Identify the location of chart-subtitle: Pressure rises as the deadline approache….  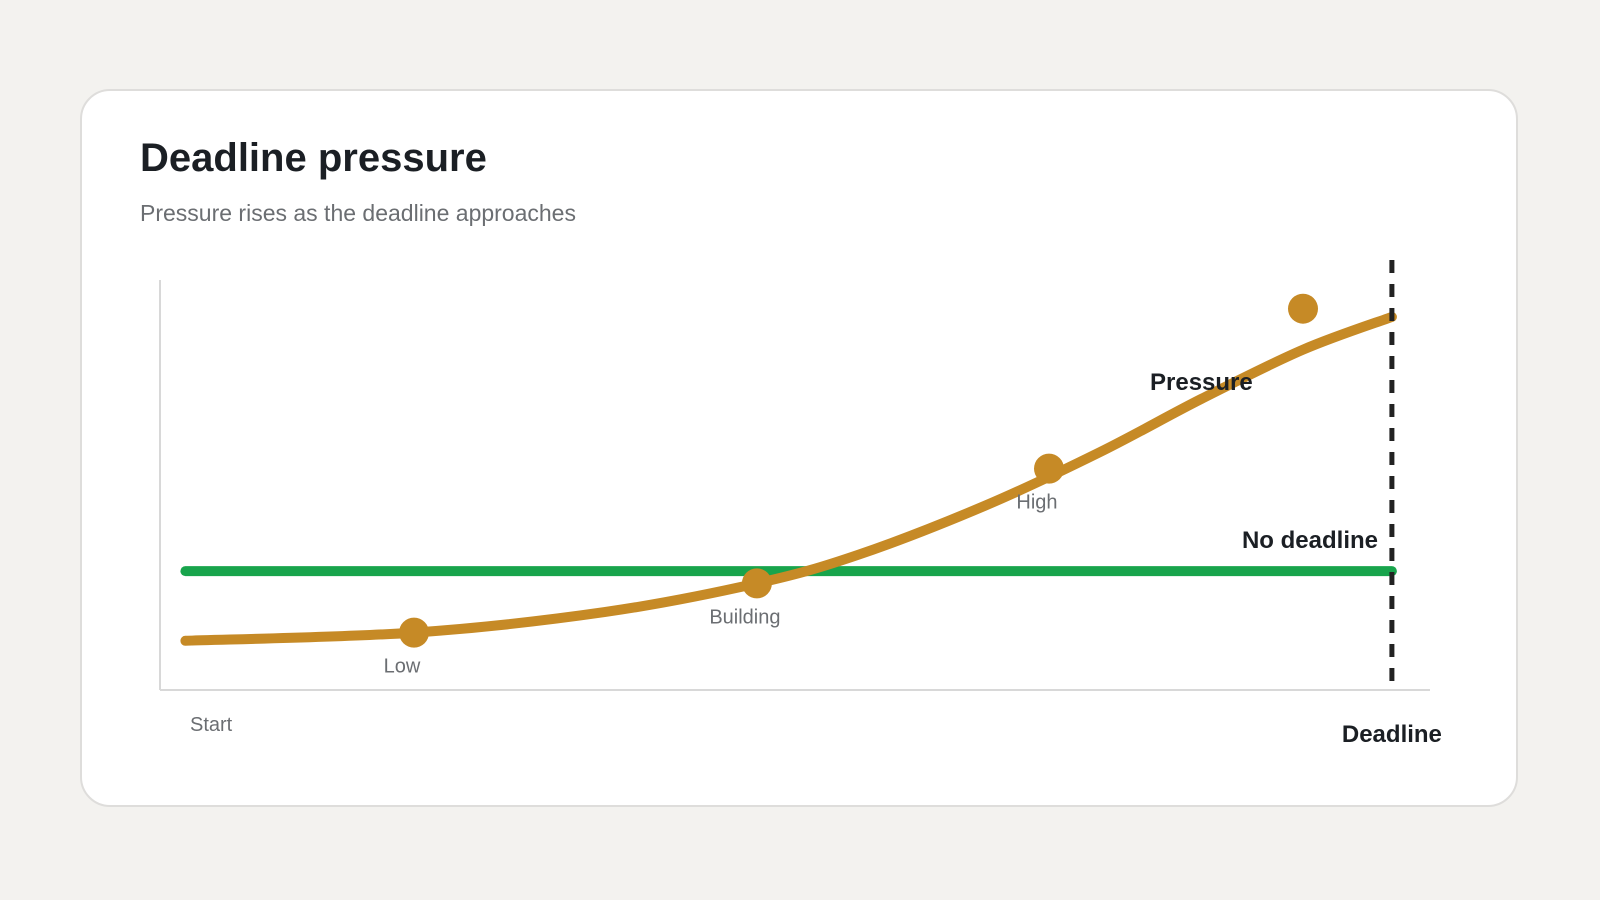
(358, 213).